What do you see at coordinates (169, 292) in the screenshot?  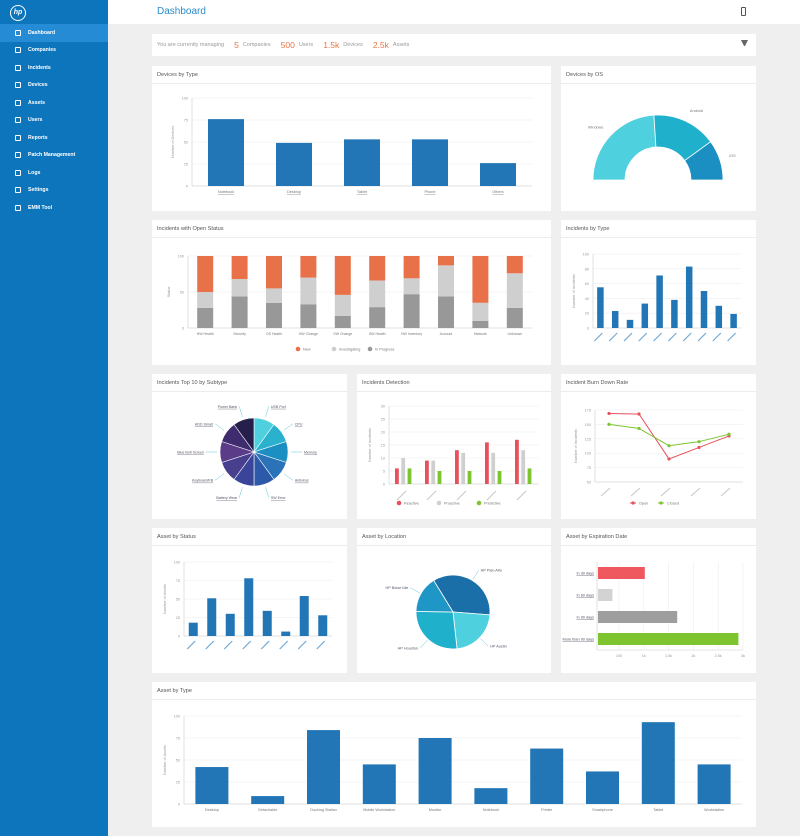 I see `y-axis-label: Status` at bounding box center [169, 292].